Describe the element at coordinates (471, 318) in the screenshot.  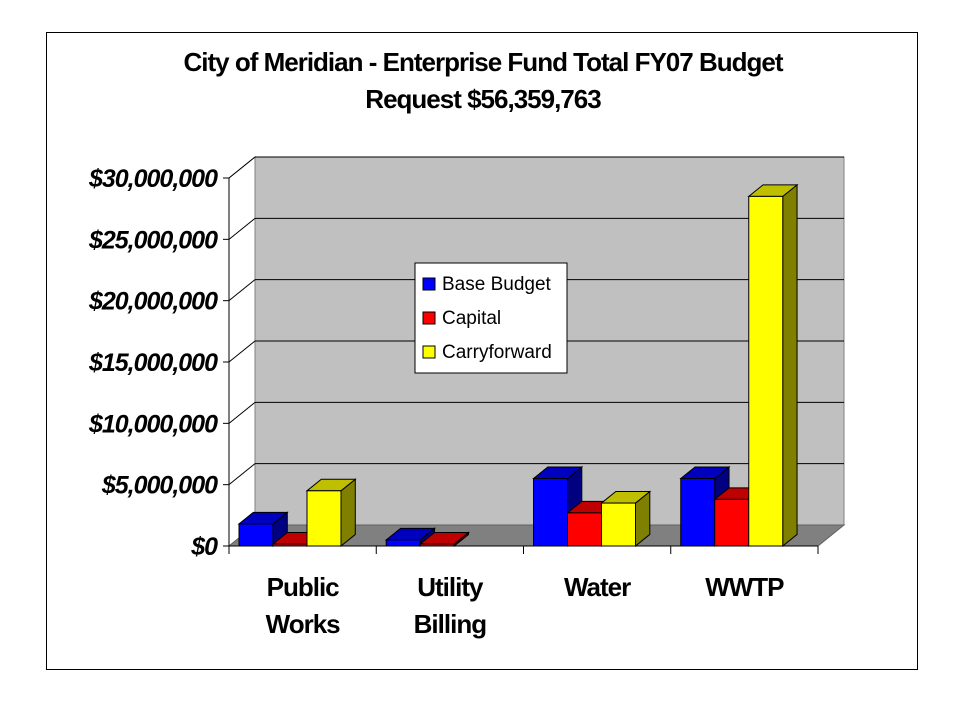
I see `legend-label: Capital` at that location.